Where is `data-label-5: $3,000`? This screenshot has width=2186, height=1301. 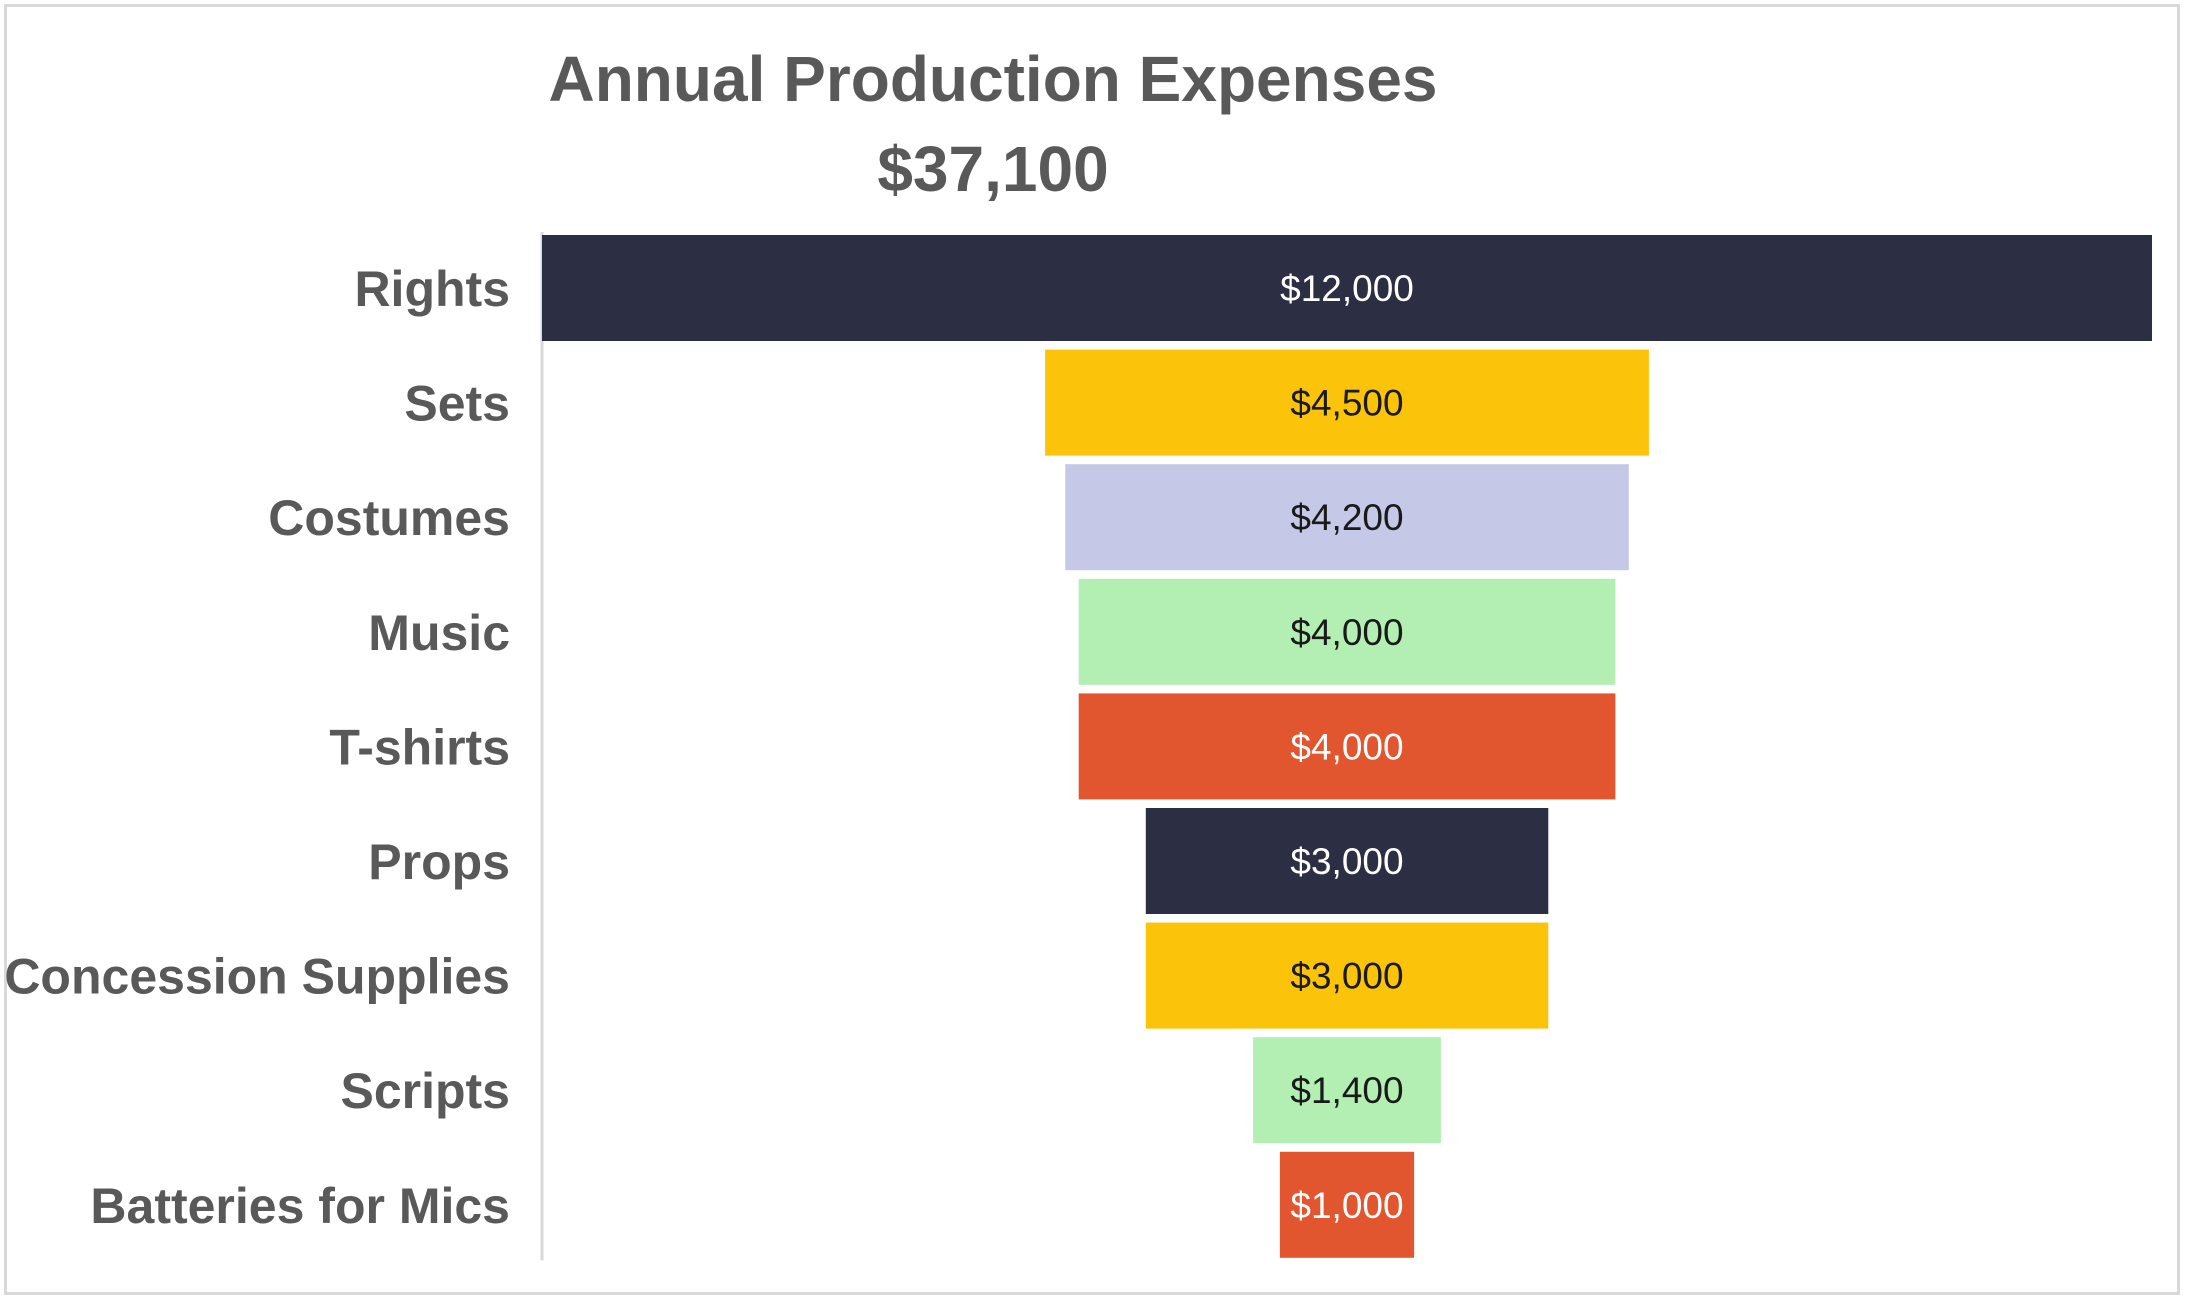 data-label-5: $3,000 is located at coordinates (1346, 861).